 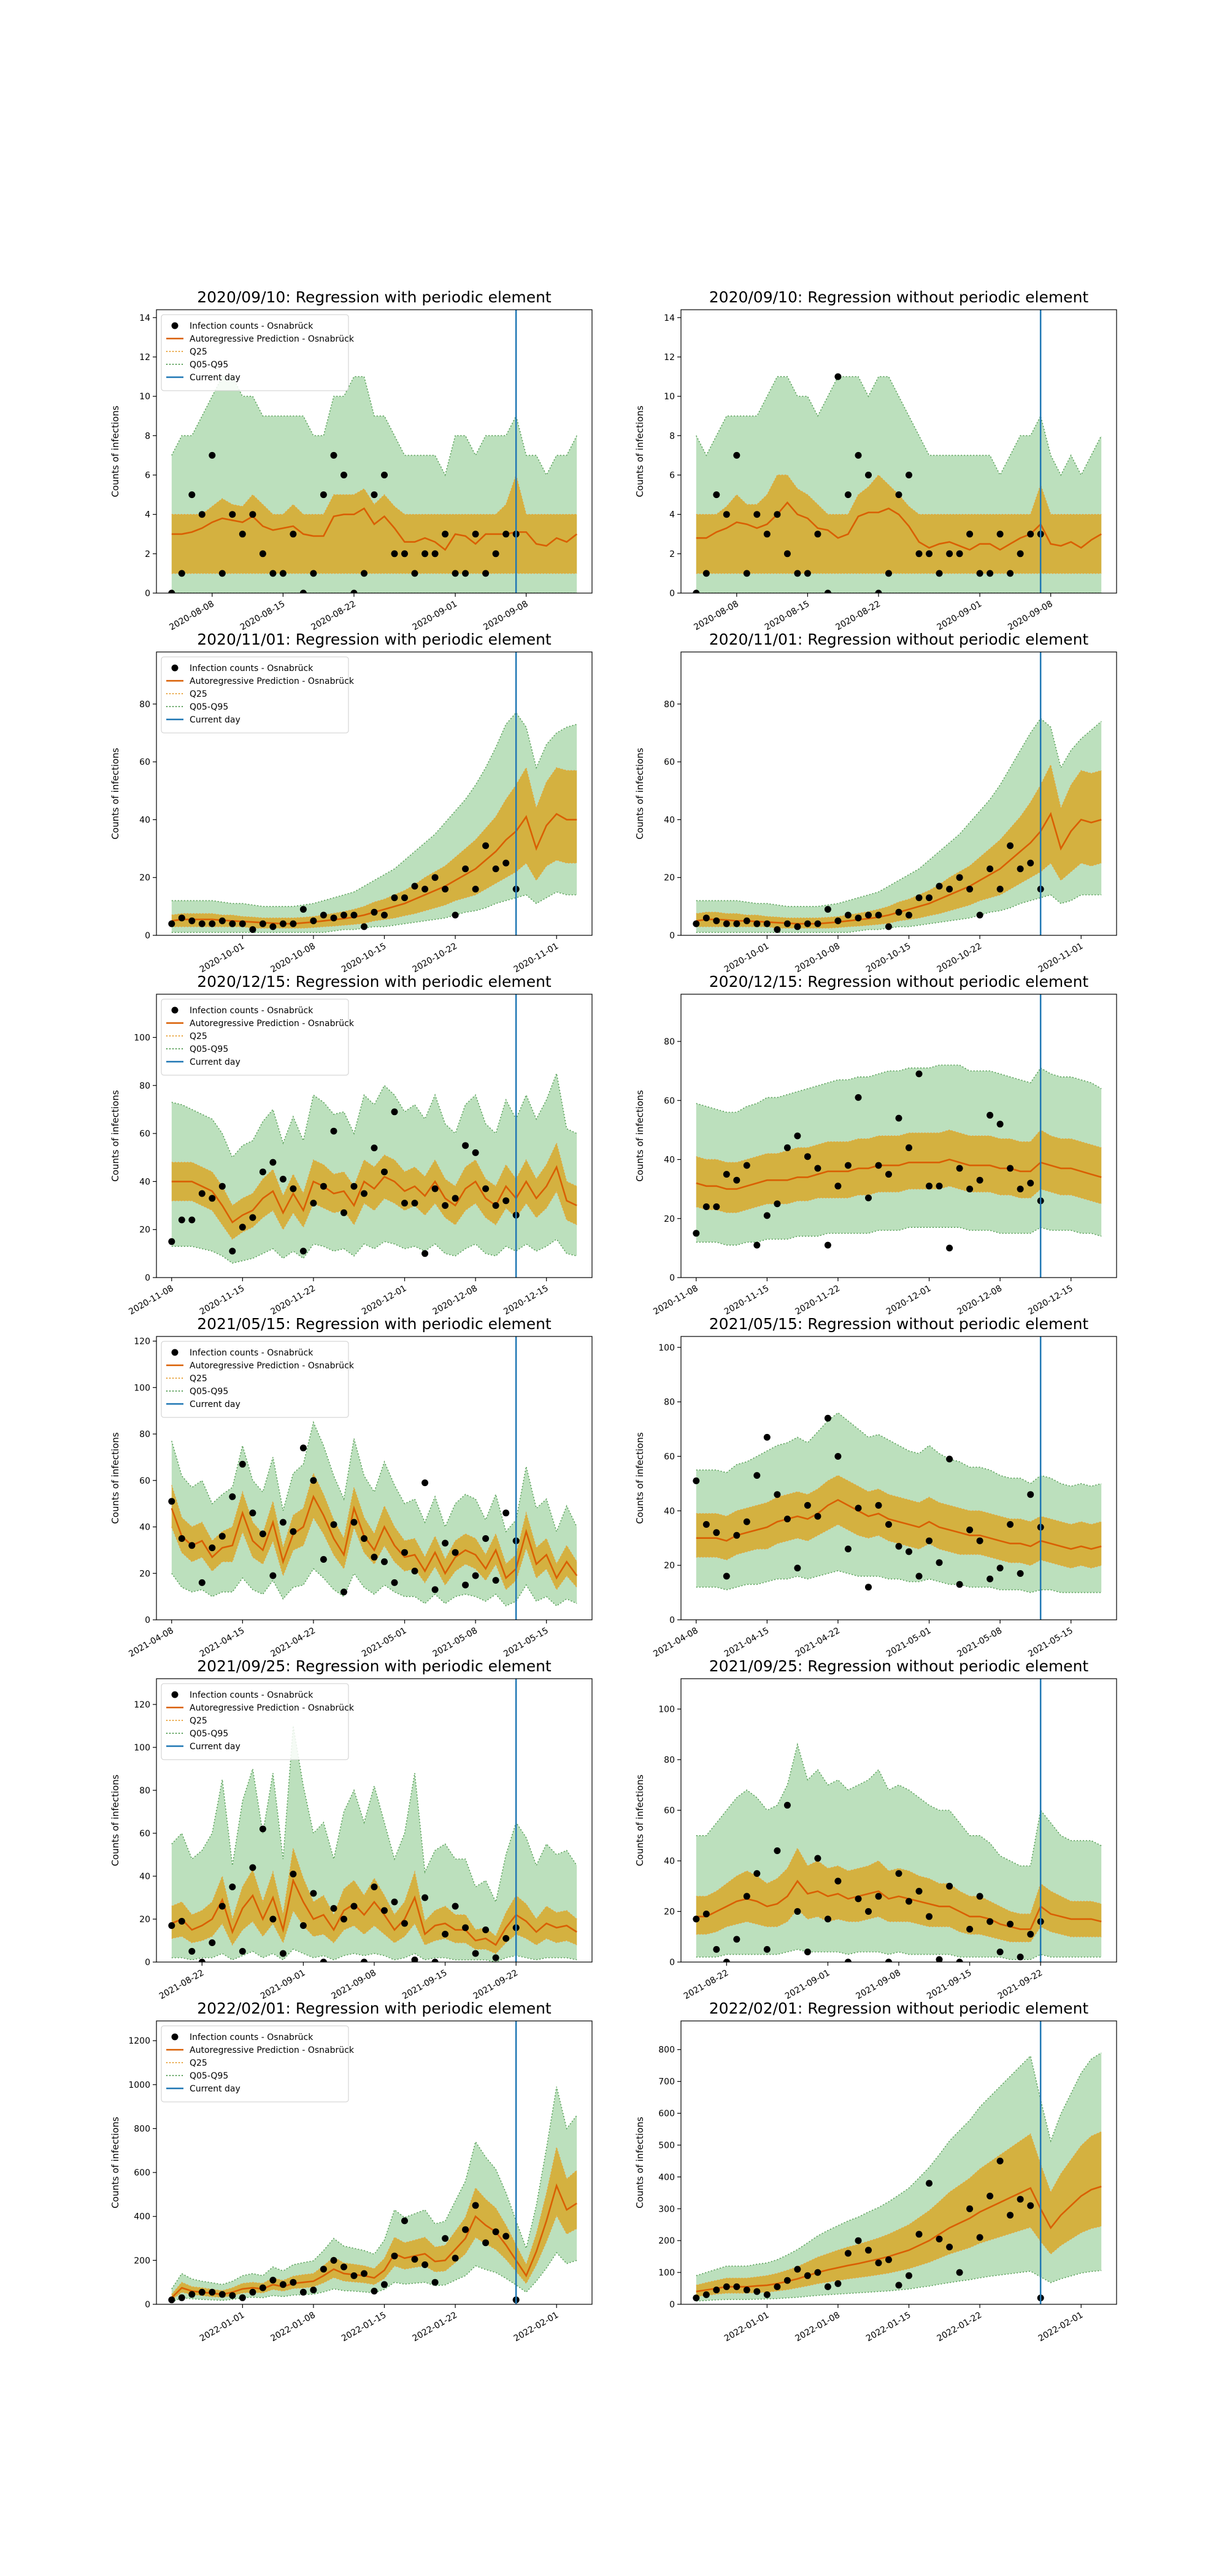 What do you see at coordinates (142, 1388) in the screenshot?
I see `y-tick-label: 100` at bounding box center [142, 1388].